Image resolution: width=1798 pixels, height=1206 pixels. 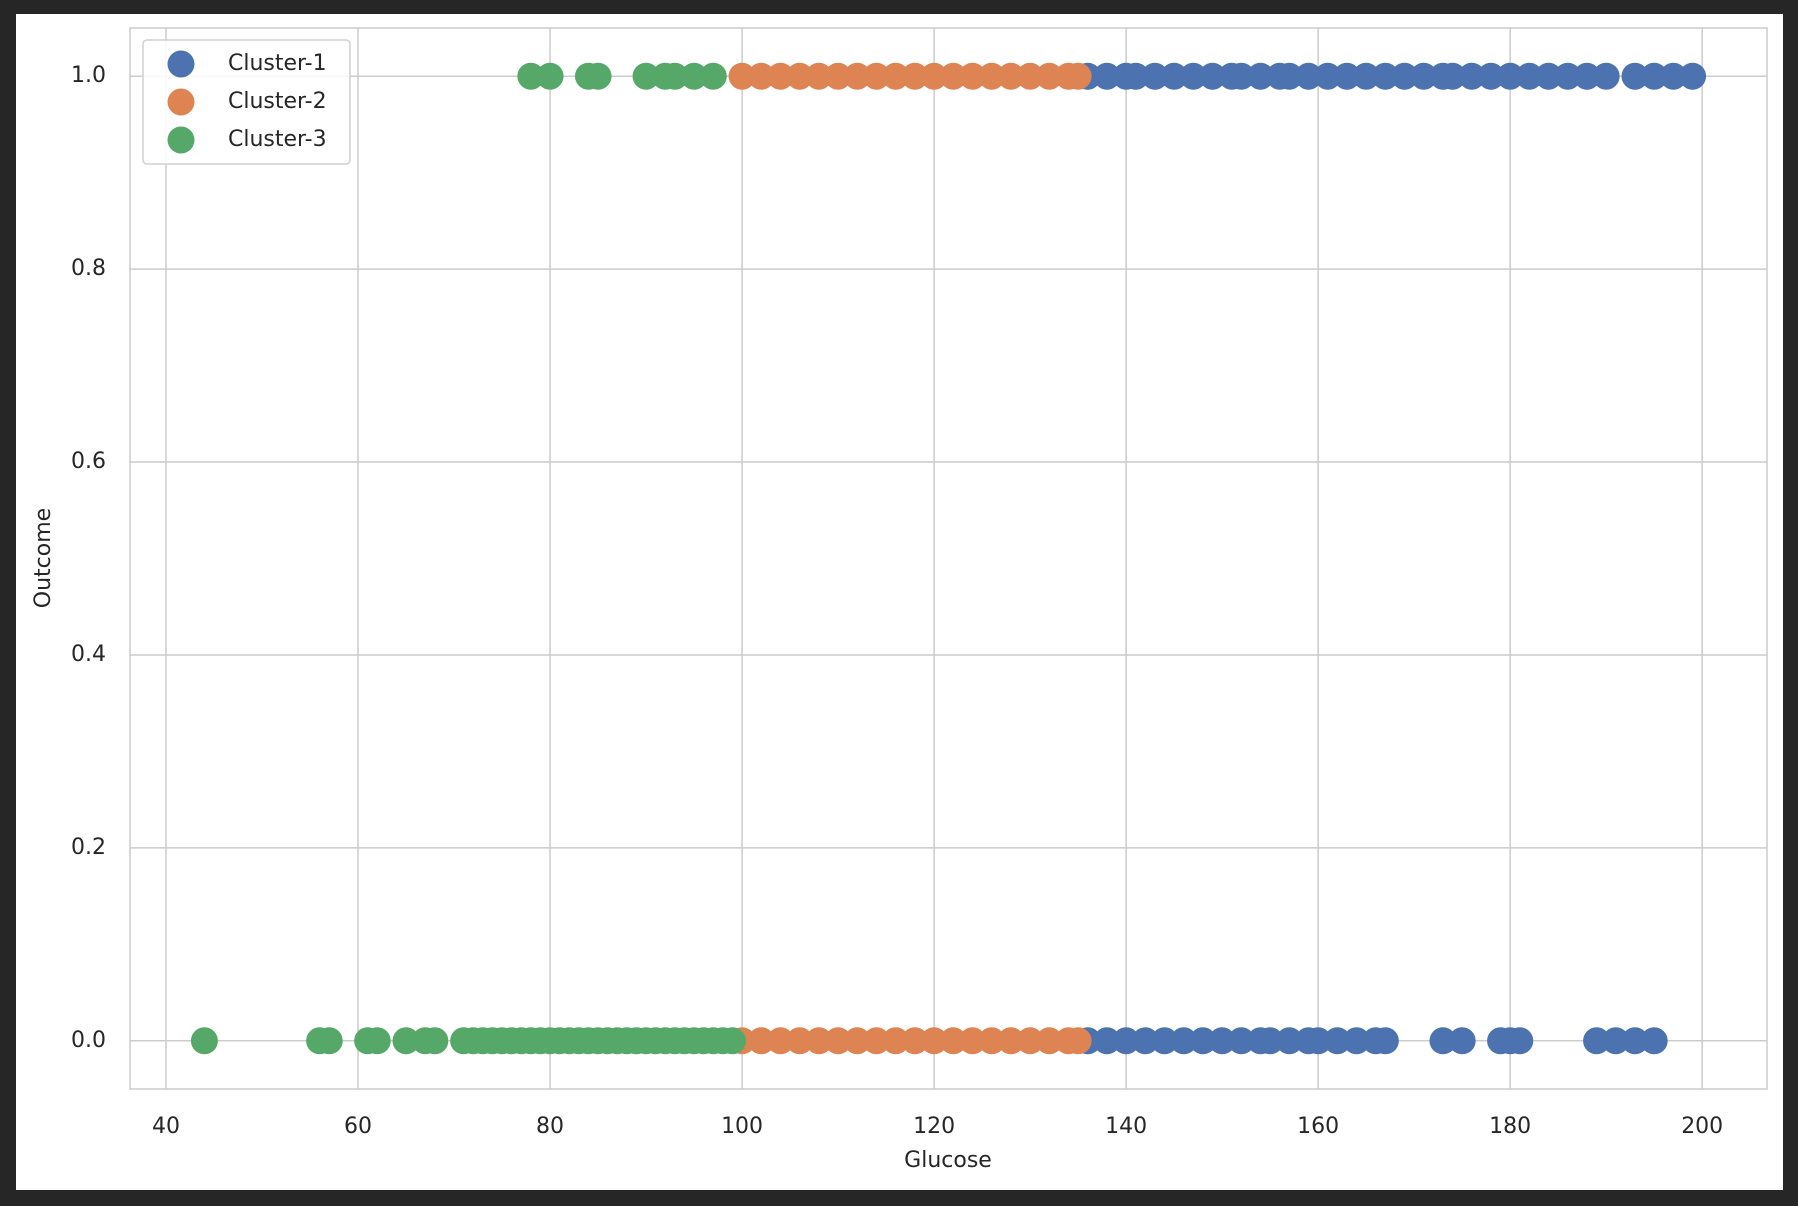 What do you see at coordinates (1510, 1126) in the screenshot?
I see `x-tick-label: 180` at bounding box center [1510, 1126].